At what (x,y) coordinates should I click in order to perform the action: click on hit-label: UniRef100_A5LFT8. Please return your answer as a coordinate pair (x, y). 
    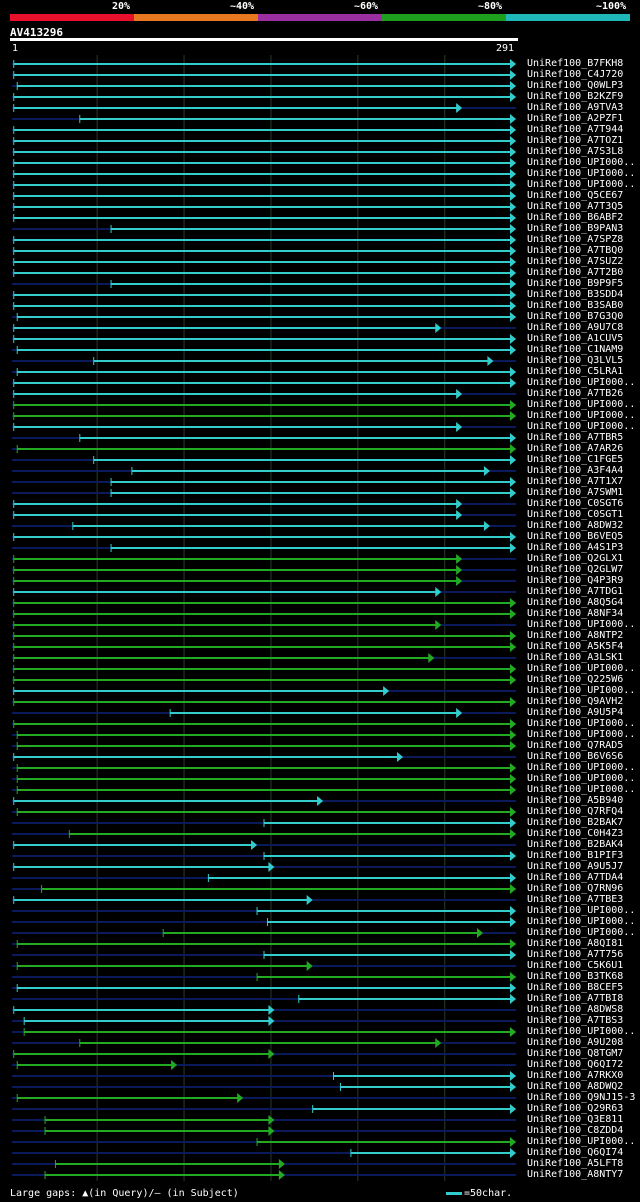
    Looking at the image, I should click on (575, 1163).